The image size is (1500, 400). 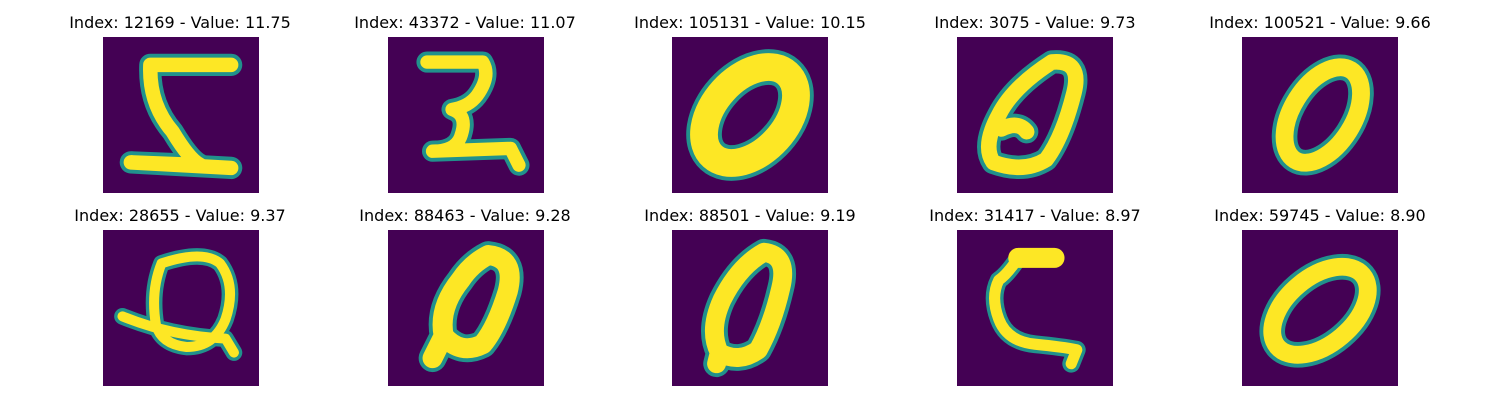 What do you see at coordinates (1035, 23) in the screenshot?
I see `panel-title-4: Index: 3075 - Value: 9.73` at bounding box center [1035, 23].